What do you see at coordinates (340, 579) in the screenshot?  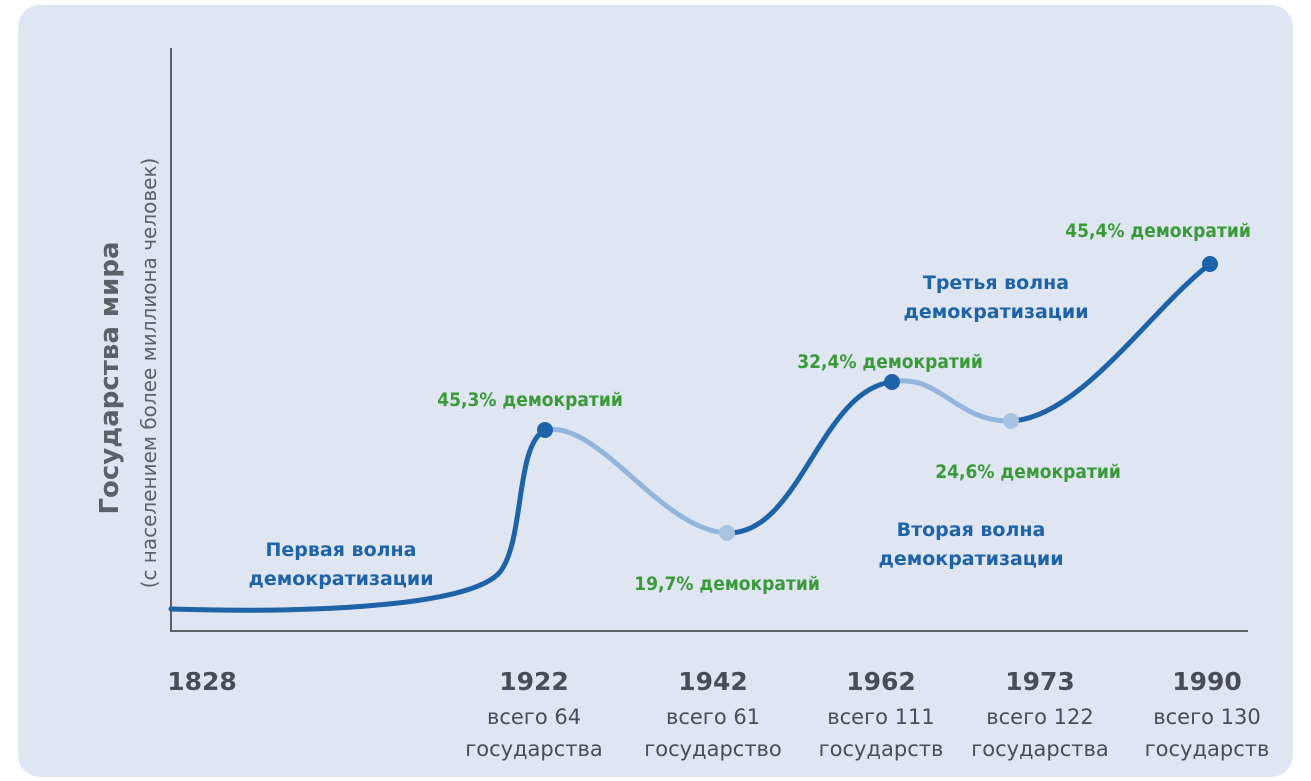 I see `wave-1-label-line2: демократизации` at bounding box center [340, 579].